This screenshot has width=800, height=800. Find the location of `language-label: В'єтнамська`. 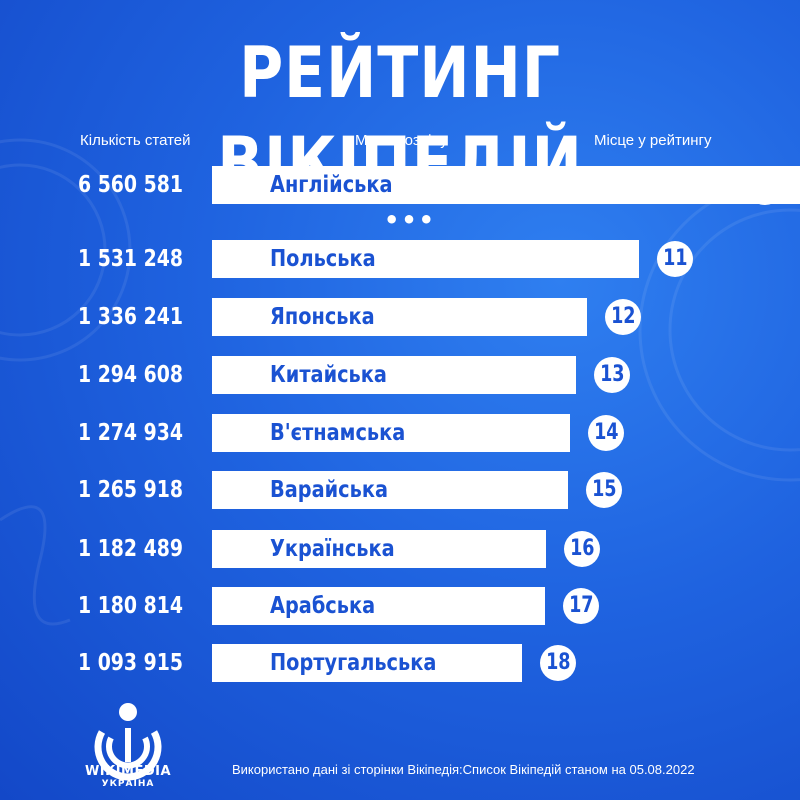

language-label: В'єтнамська is located at coordinates (338, 433).